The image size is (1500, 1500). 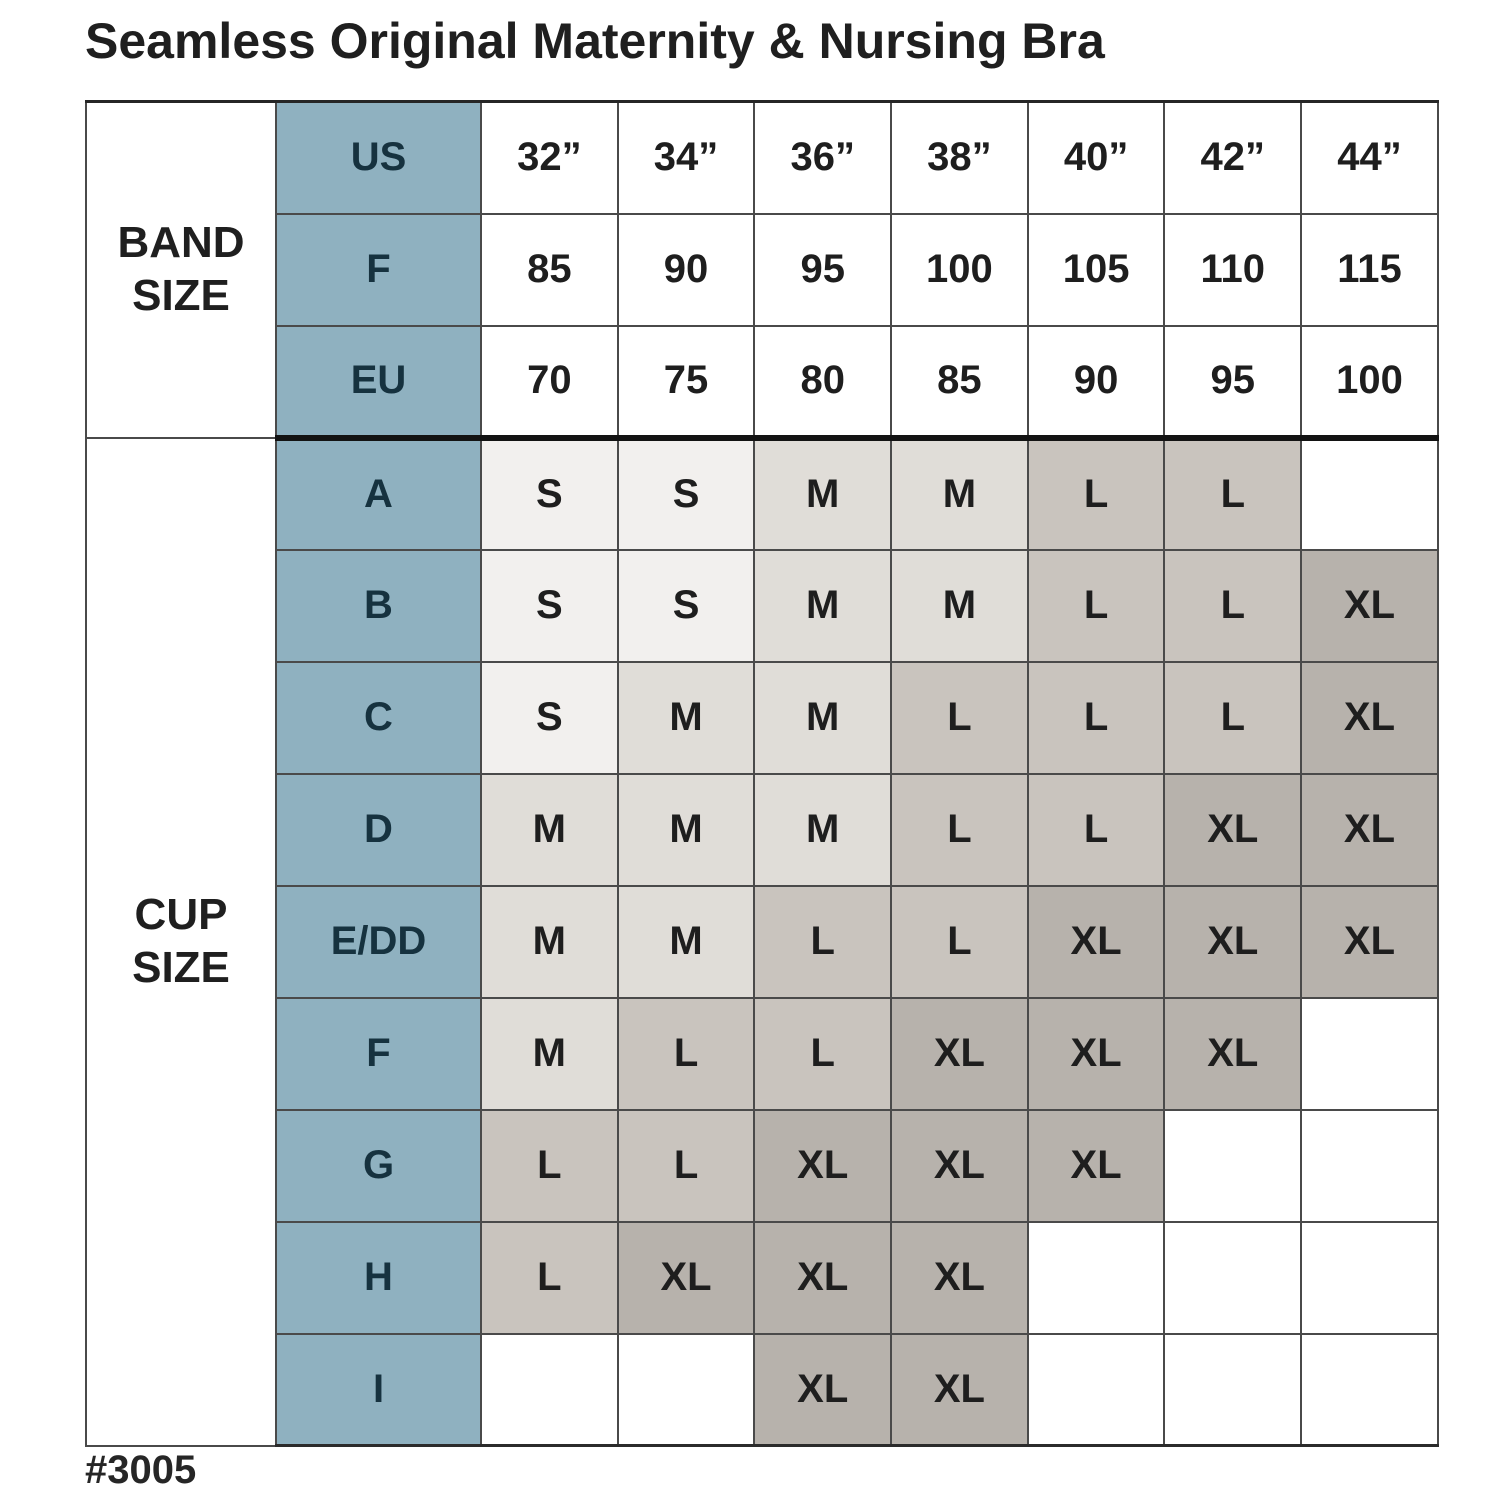 What do you see at coordinates (181, 269) in the screenshot?
I see `band-size-section-label: BAND SIZE` at bounding box center [181, 269].